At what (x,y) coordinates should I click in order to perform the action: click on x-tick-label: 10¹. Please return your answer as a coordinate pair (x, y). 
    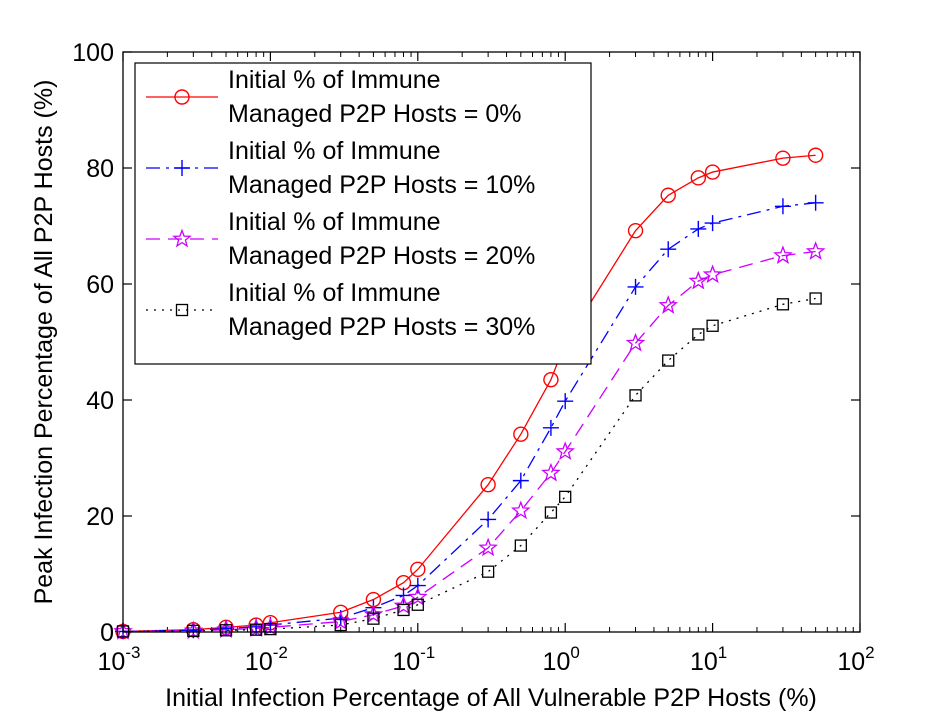
    Looking at the image, I should click on (708, 659).